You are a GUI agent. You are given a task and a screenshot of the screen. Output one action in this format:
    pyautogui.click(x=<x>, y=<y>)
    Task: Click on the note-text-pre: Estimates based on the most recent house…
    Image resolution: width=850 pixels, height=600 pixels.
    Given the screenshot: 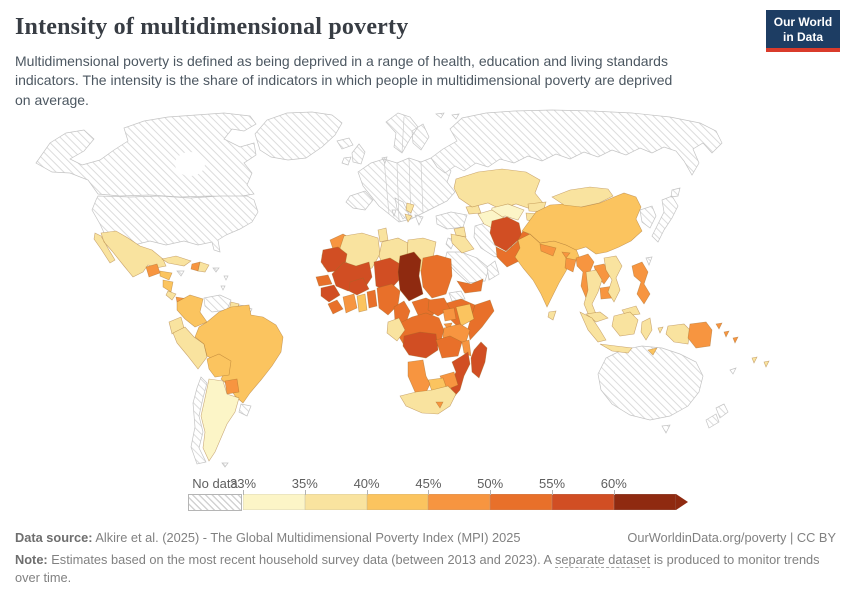 What is the action you would take?
    pyautogui.click(x=301, y=559)
    